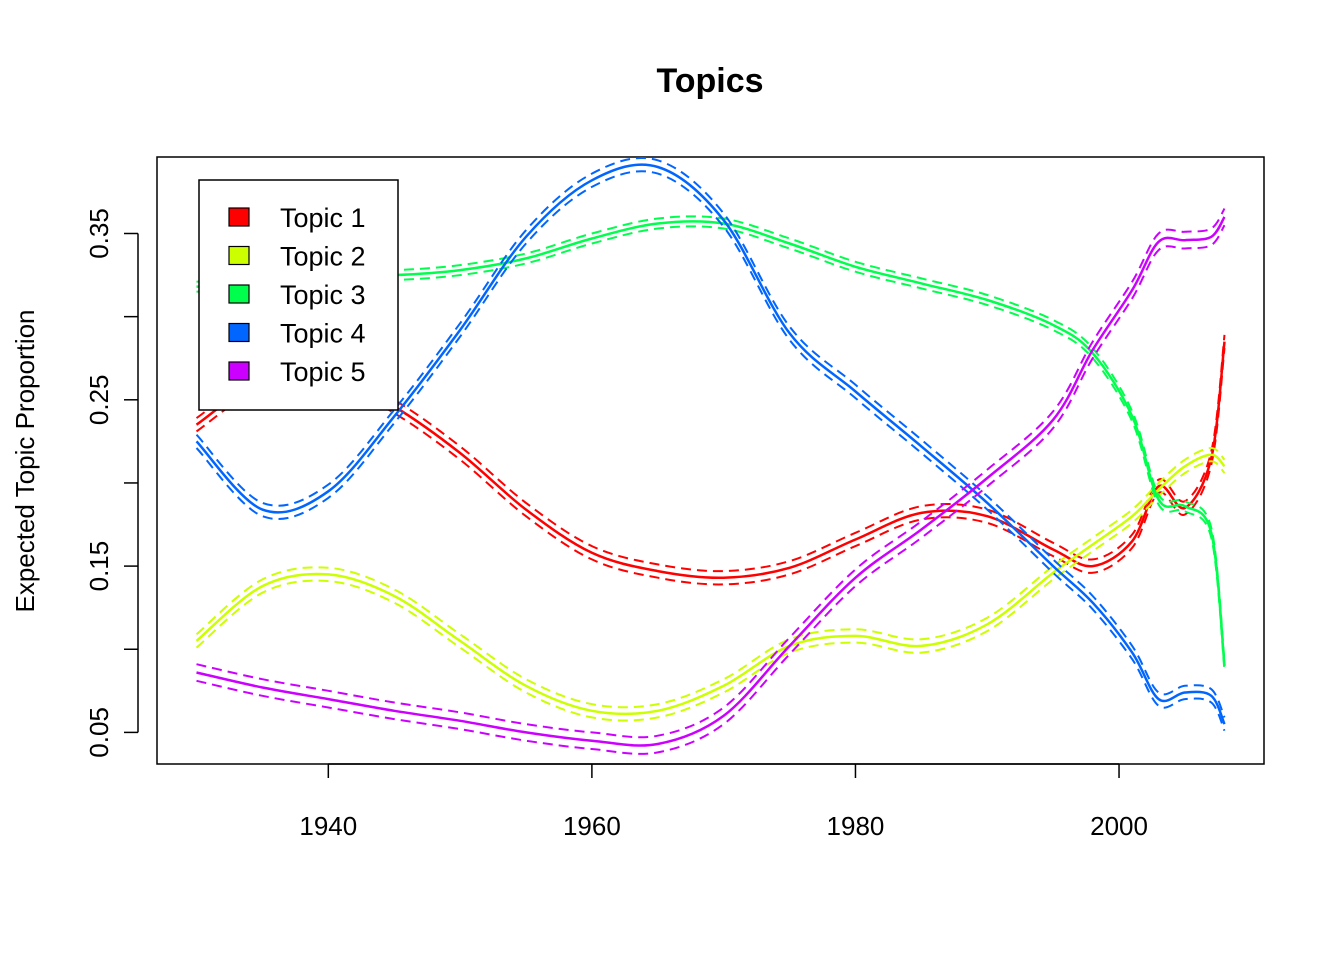  Describe the element at coordinates (328, 826) in the screenshot. I see `x-tick-label: 1940` at that location.